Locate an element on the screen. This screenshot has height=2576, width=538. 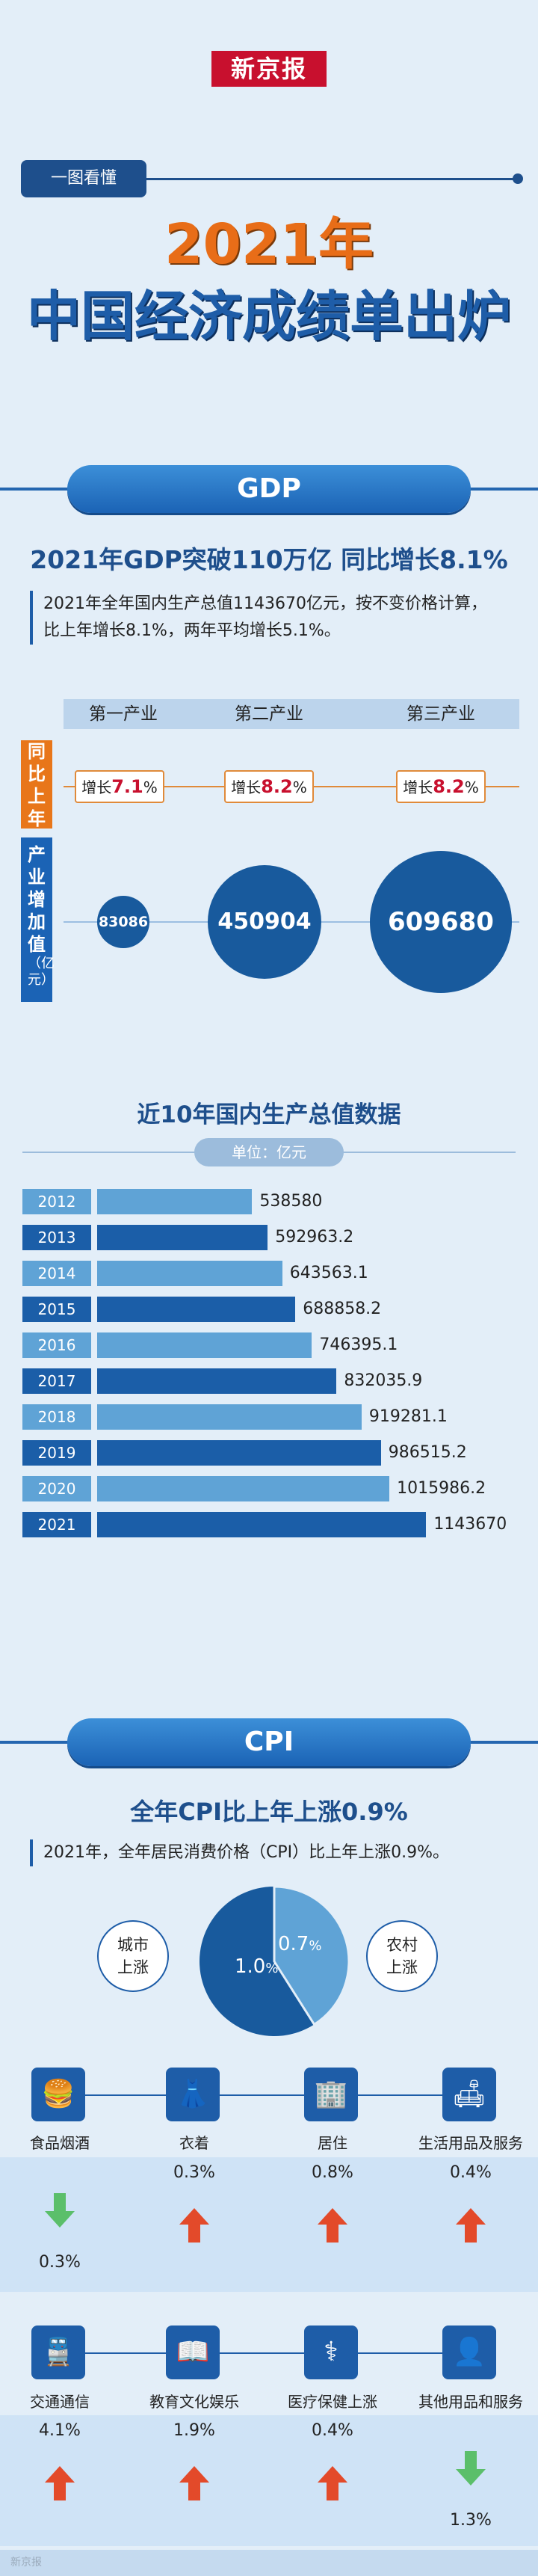
clothing-icon: 👗 is located at coordinates (193, 2094).